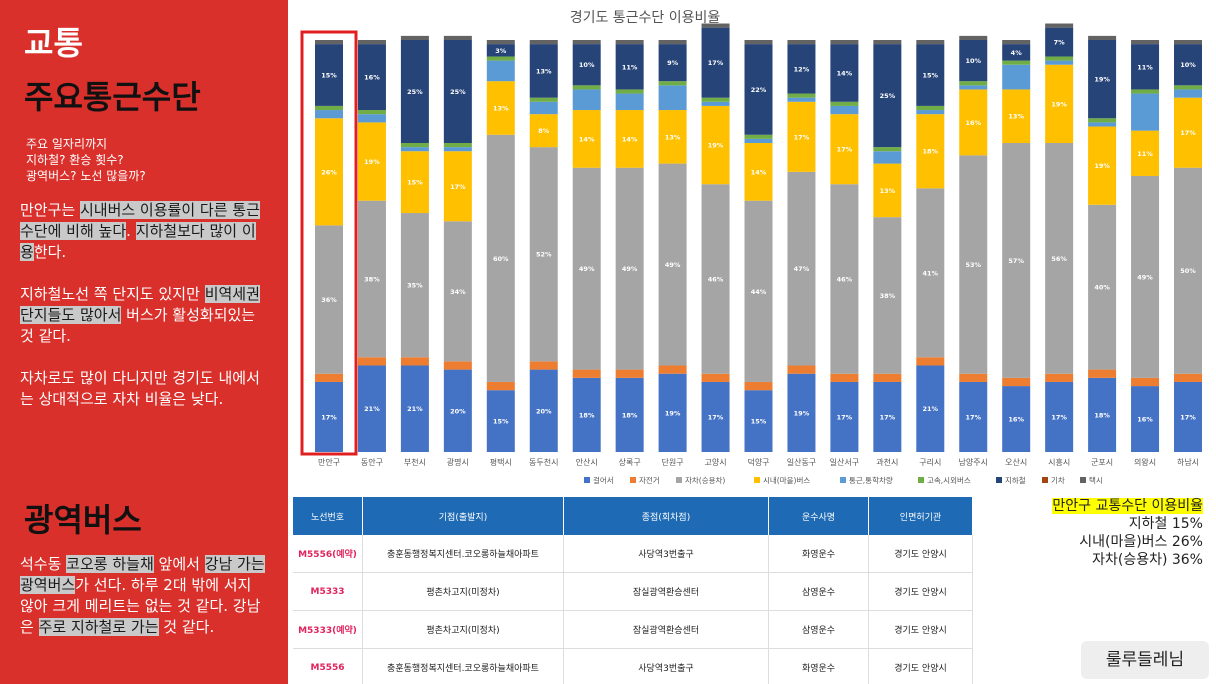 This screenshot has width=1216, height=684. Describe the element at coordinates (415, 183) in the screenshot. I see `value-label: 15%` at that location.